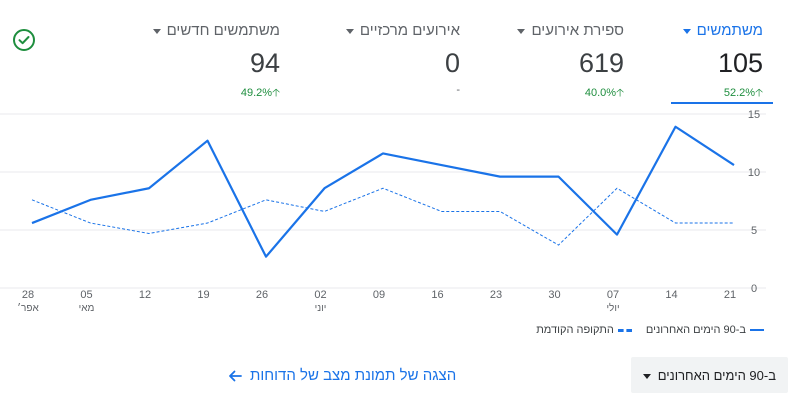 Image resolution: width=790 pixels, height=401 pixels. I want to click on chart-legend: ב-90 הימים האחרונים התקופה הקודמת, so click(650, 330).